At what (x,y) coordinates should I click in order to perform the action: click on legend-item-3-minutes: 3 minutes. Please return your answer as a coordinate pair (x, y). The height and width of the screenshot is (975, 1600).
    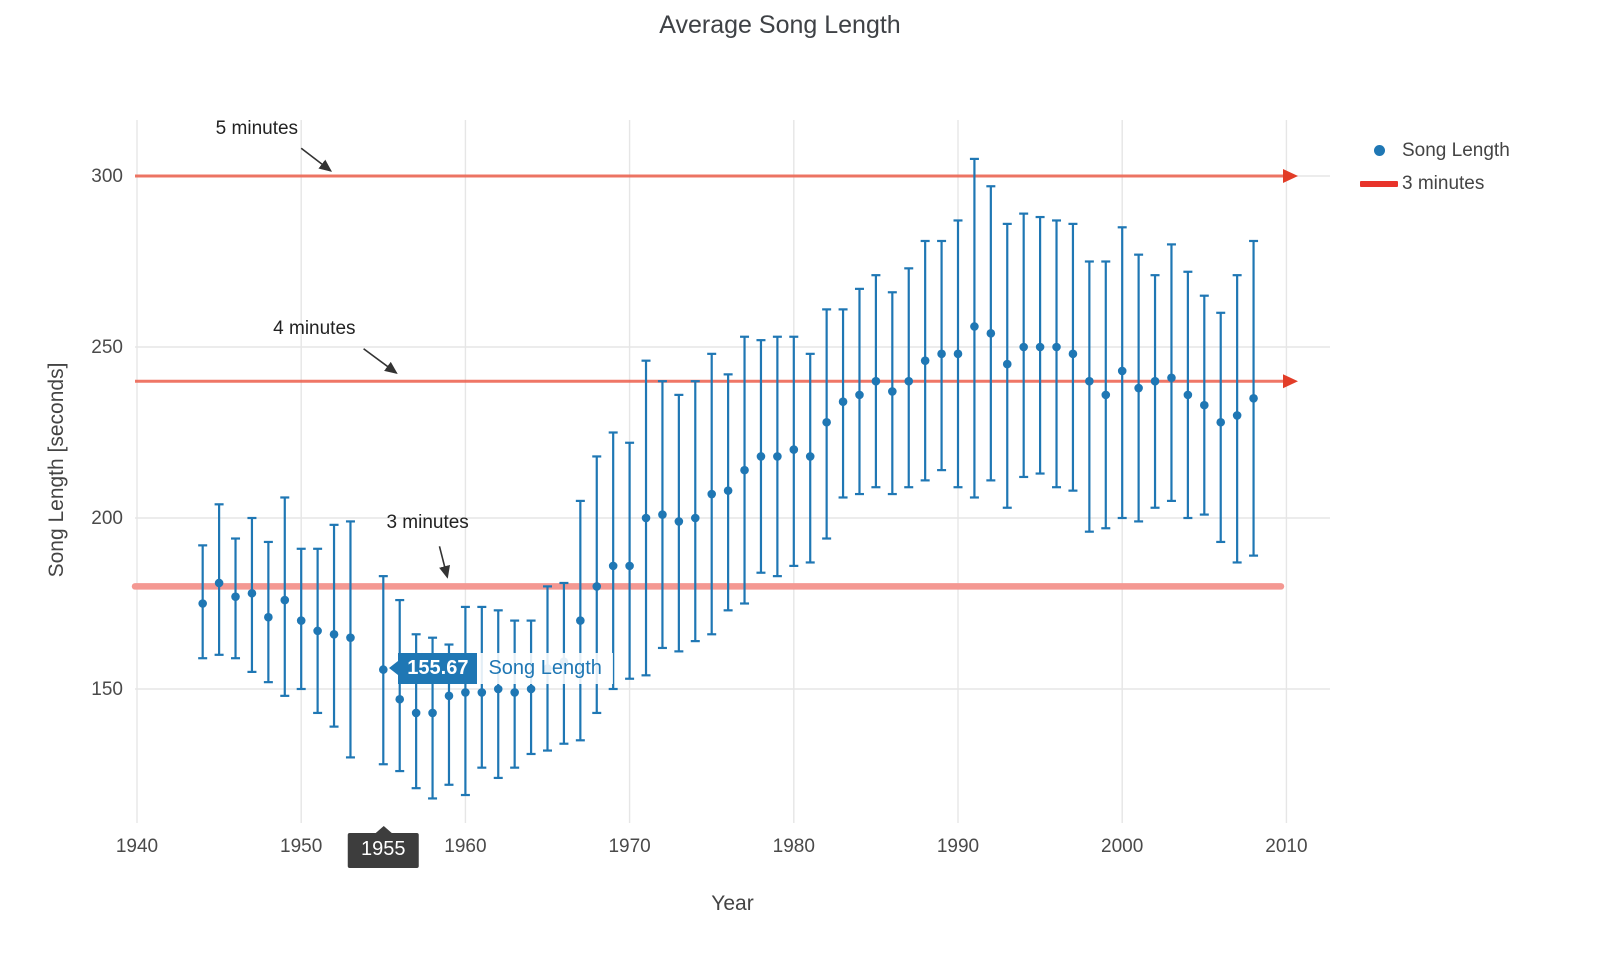
    Looking at the image, I should click on (1433, 183).